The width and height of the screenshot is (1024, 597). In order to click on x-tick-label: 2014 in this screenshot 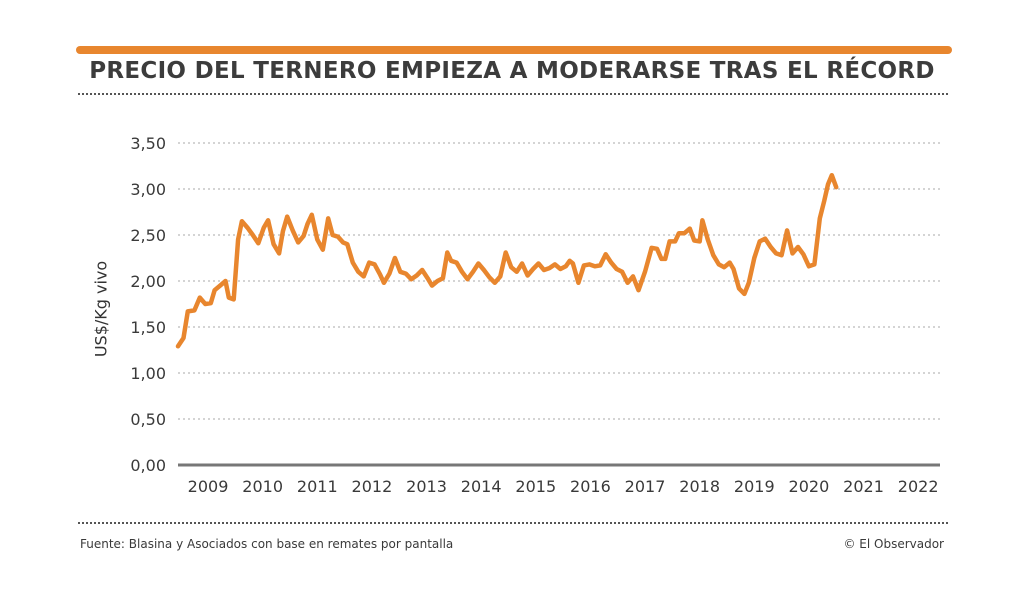, I will do `click(481, 486)`.